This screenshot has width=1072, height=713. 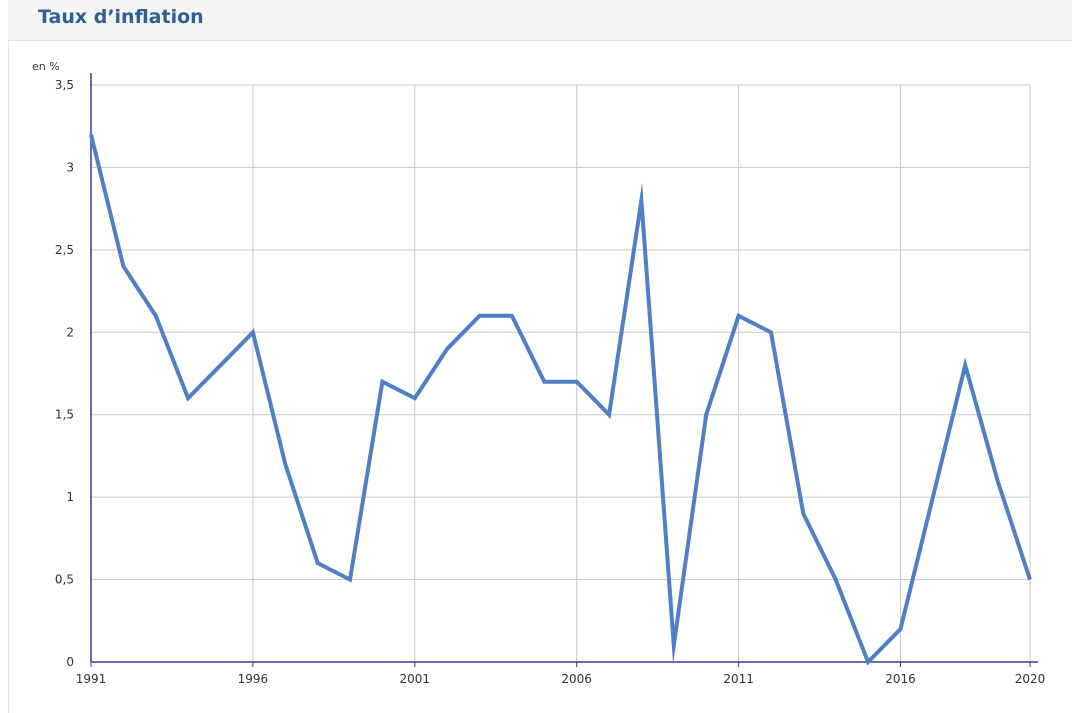 I want to click on y-tick-labels: 0 0,5 1 1,5 2 2,5 3 3,5, so click(x=64, y=373).